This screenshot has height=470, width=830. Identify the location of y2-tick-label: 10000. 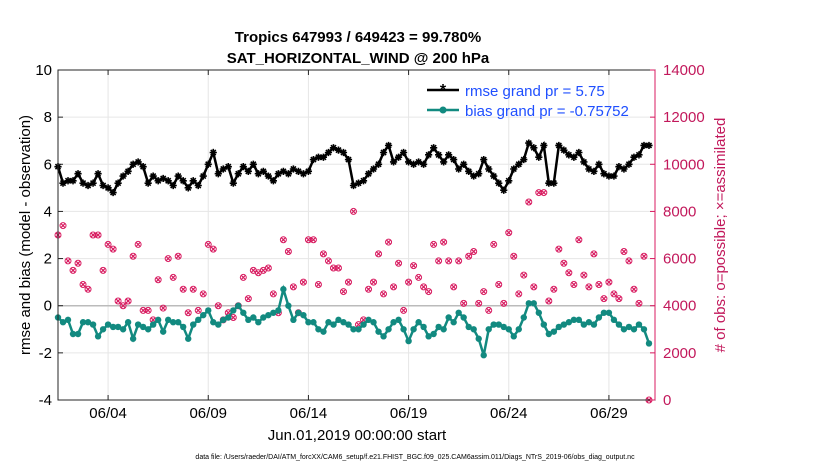
(684, 164).